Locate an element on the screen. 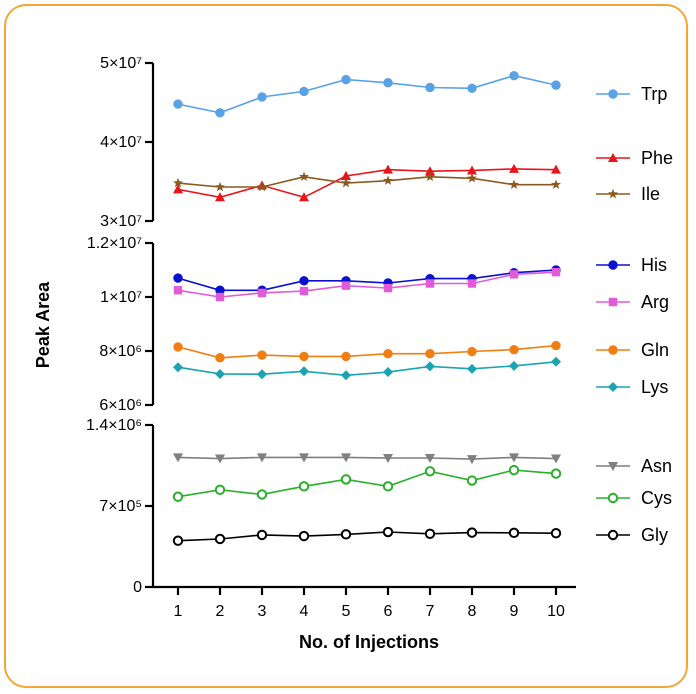 This screenshot has height=694, width=696. legend-item-ile: Ile is located at coordinates (628, 194).